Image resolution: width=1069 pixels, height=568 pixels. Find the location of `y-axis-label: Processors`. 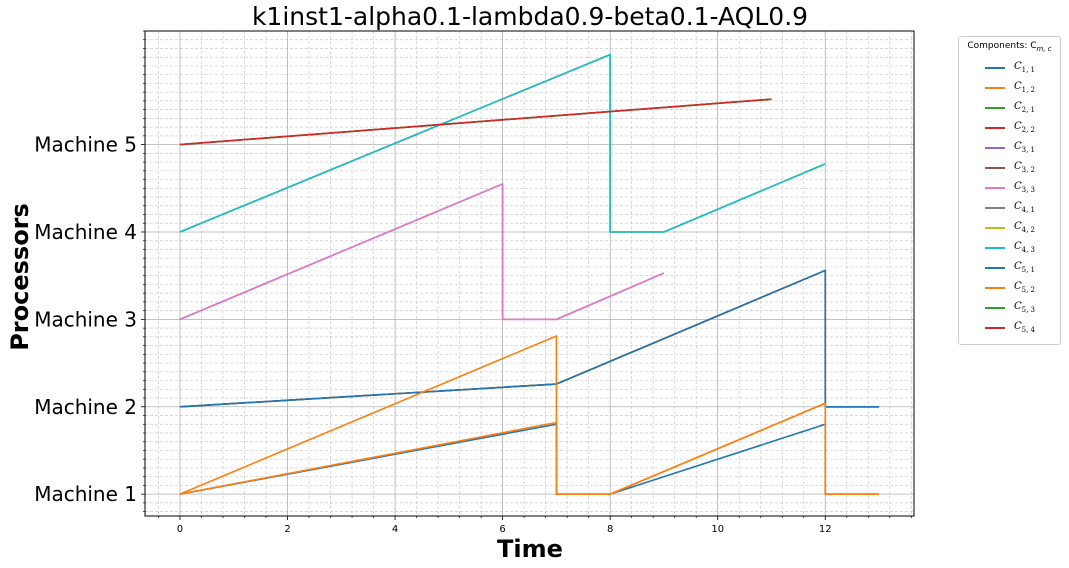

y-axis-label: Processors is located at coordinates (20, 277).